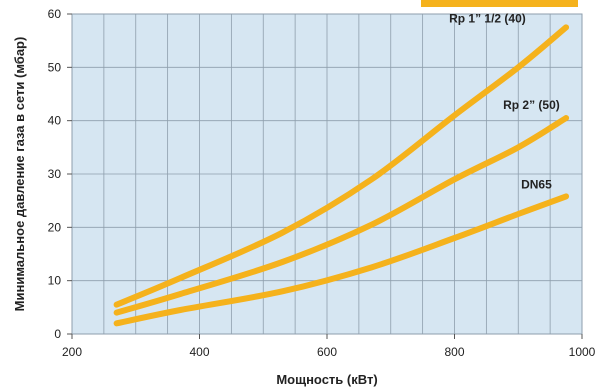 The height and width of the screenshot is (392, 614). What do you see at coordinates (72, 352) in the screenshot?
I see `x-tick-label: 200` at bounding box center [72, 352].